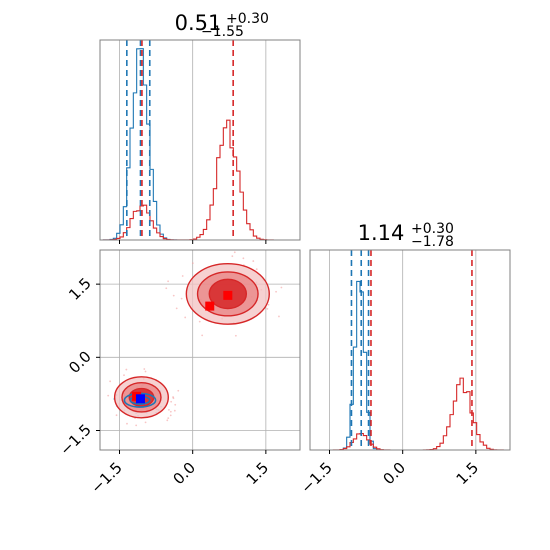 Image resolution: width=550 pixels, height=550 pixels. I want to click on y-ticks: −1.5 0.0 1.5, so click(78, 366).